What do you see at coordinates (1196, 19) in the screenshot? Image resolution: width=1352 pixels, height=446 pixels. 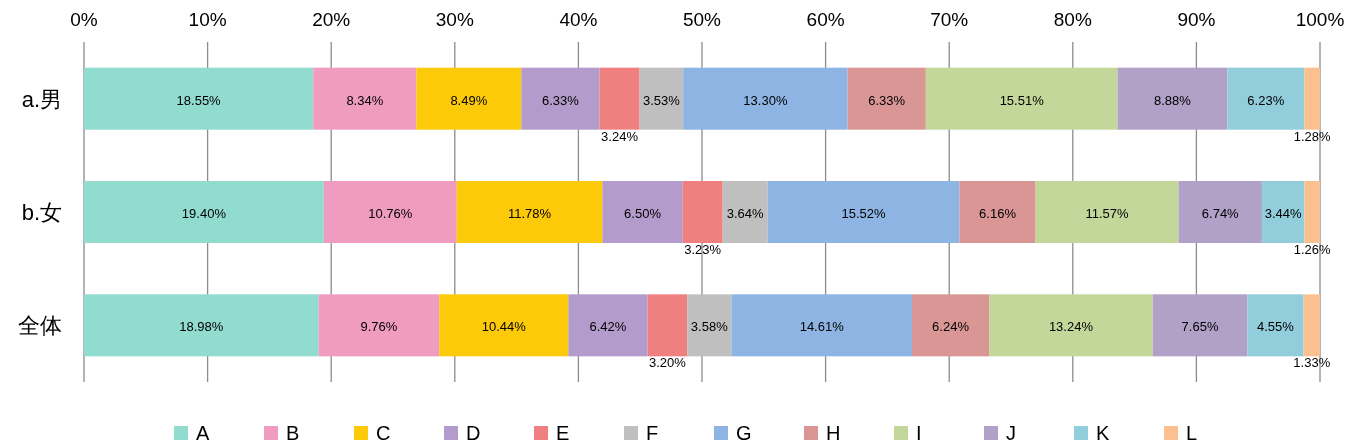 I see `x-tick-label: 90%` at bounding box center [1196, 19].